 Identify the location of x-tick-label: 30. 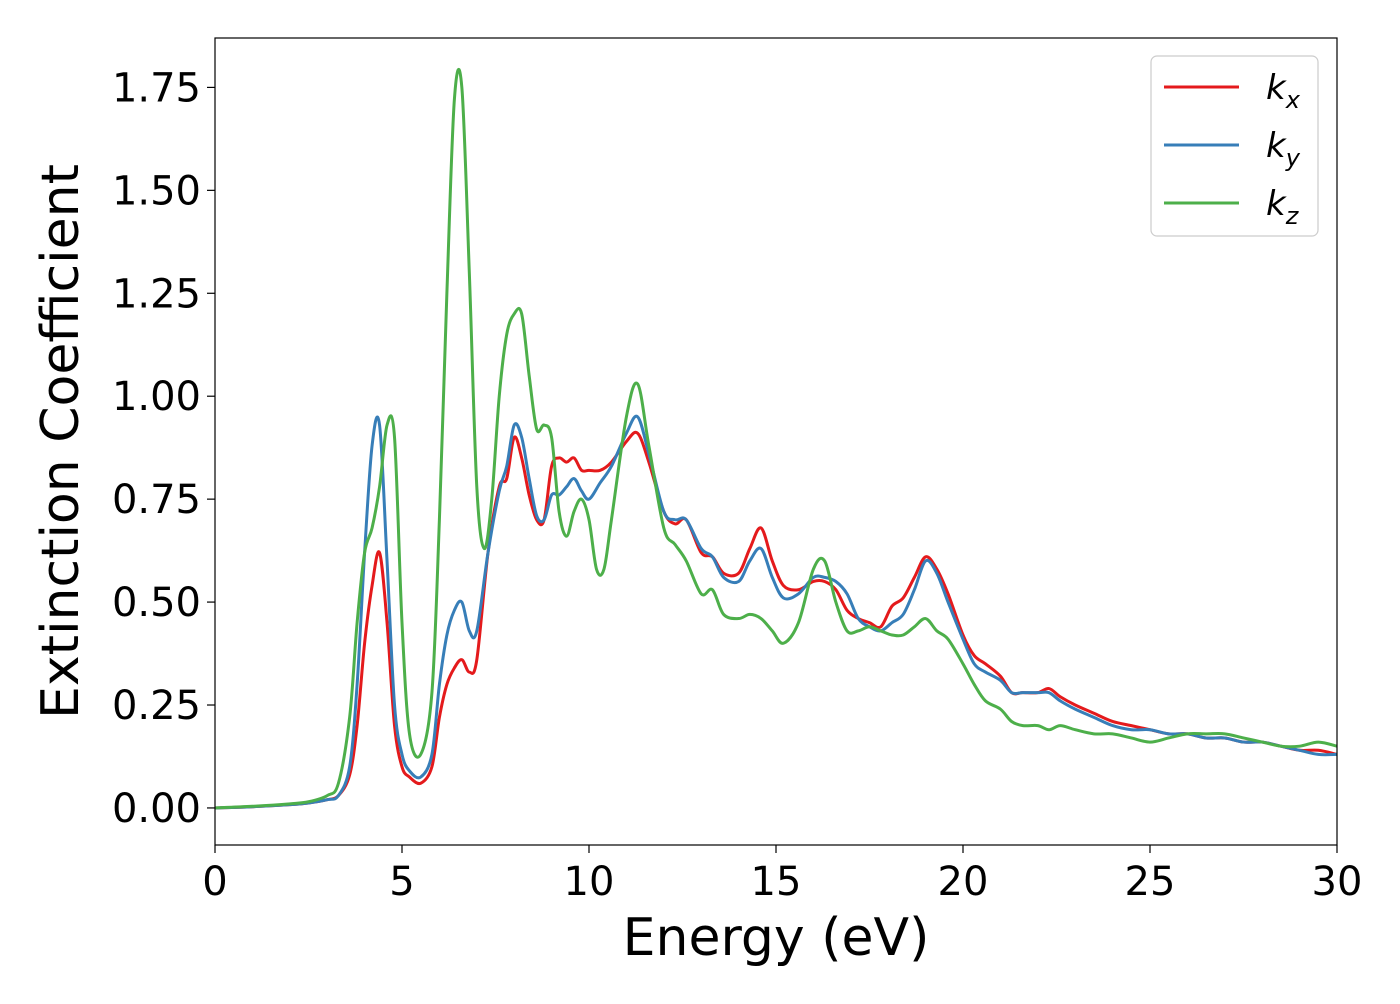
(1337, 882).